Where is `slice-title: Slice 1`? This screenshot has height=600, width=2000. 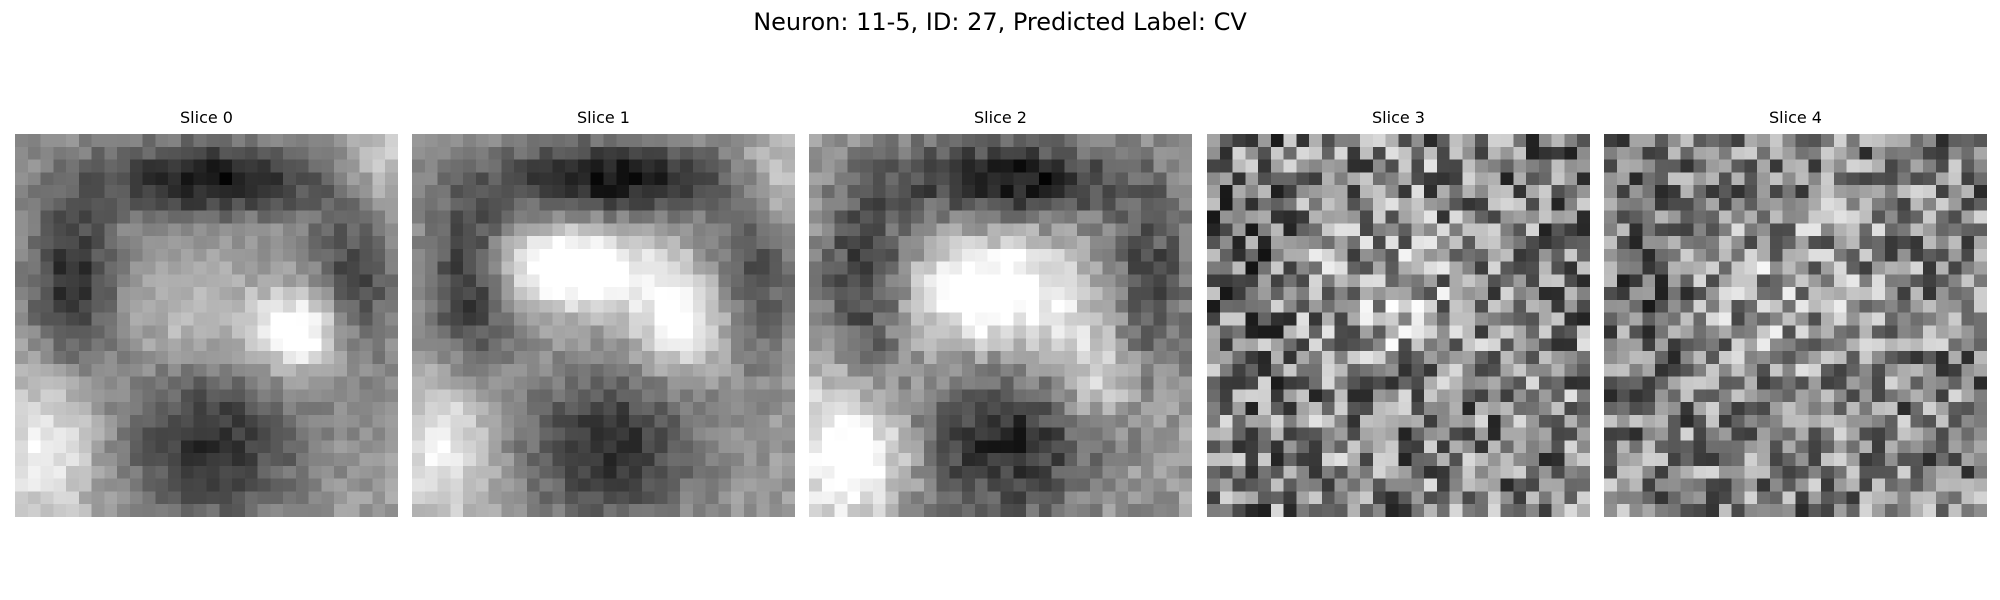
slice-title: Slice 1 is located at coordinates (603, 117).